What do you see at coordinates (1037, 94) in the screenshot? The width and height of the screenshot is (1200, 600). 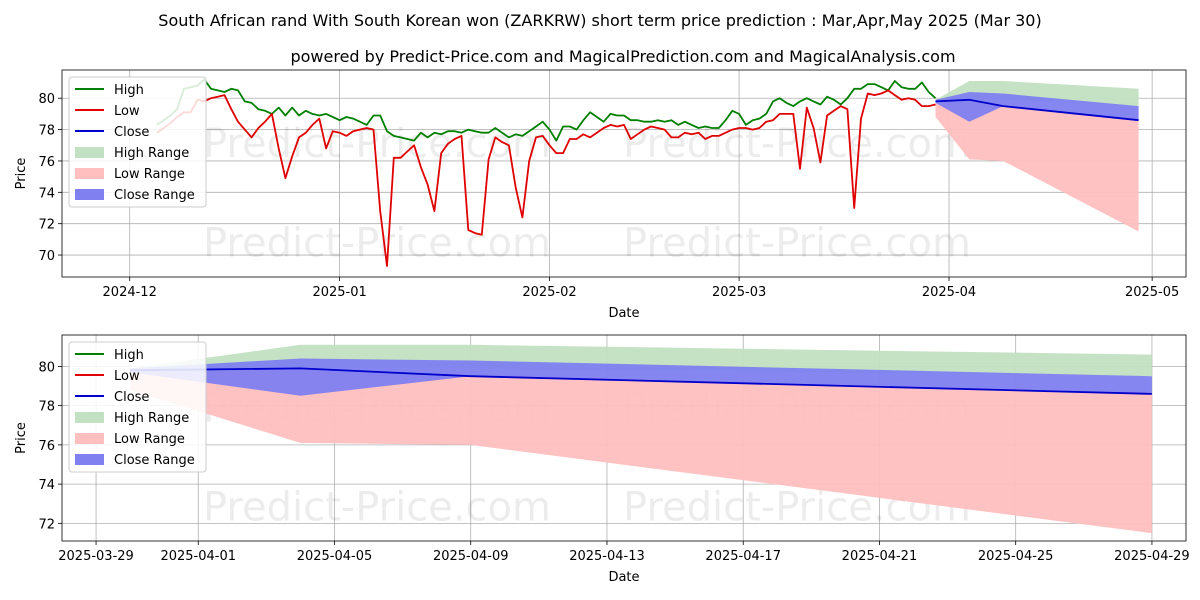 I see `high-range-area` at bounding box center [1037, 94].